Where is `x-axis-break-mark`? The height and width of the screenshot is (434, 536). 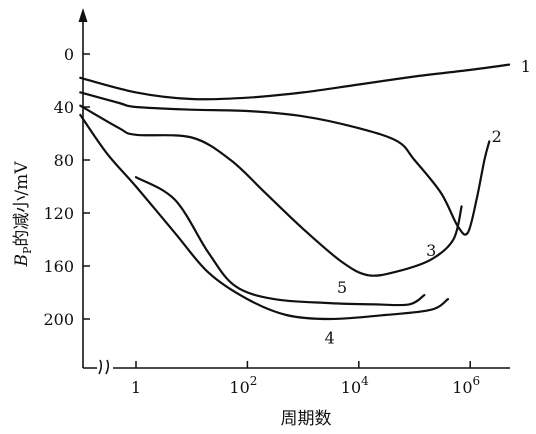 x-axis-break-mark is located at coordinates (104, 367).